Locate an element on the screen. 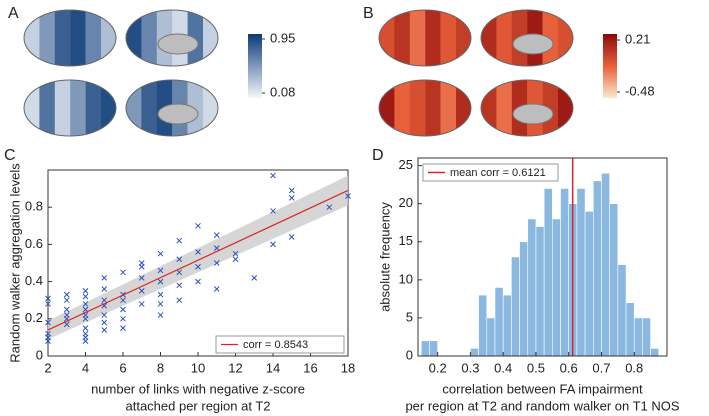  x-tick-label: 6 is located at coordinates (122, 367).